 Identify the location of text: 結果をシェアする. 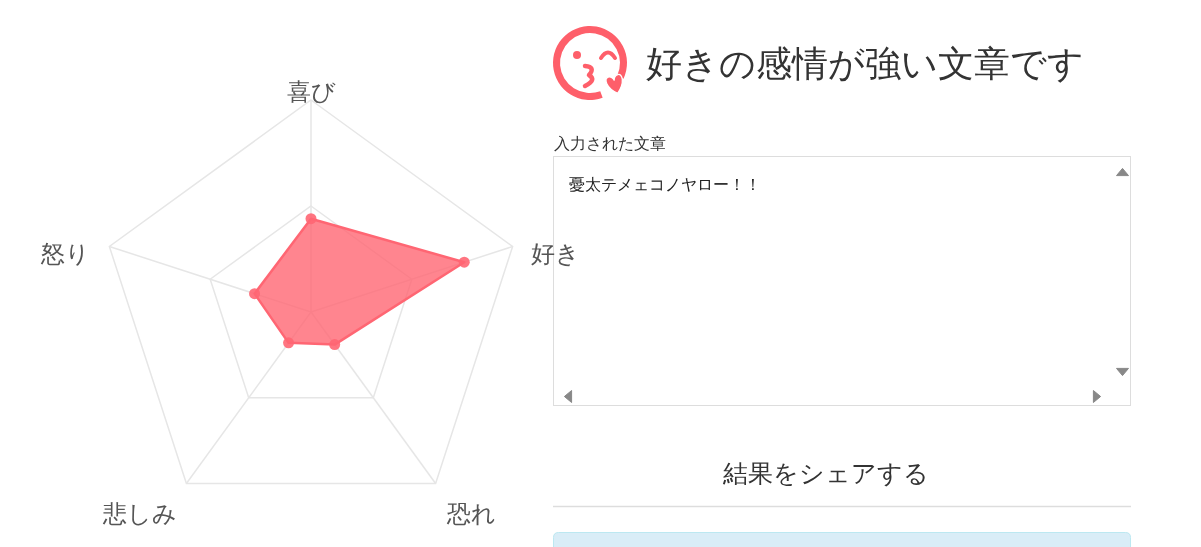
(825, 473).